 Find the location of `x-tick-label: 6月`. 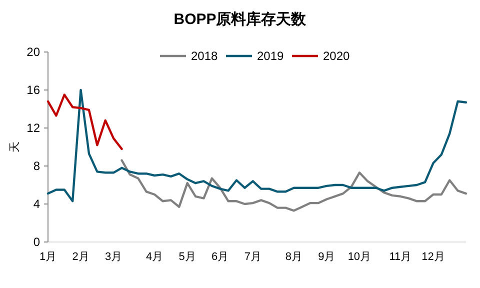

x-tick-label: 6月 is located at coordinates (220, 257).